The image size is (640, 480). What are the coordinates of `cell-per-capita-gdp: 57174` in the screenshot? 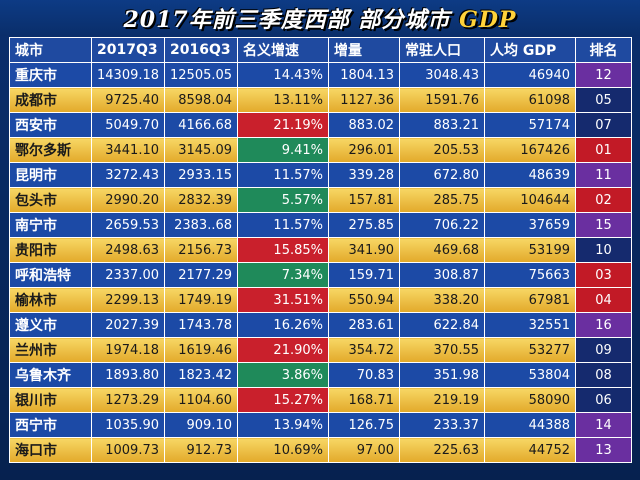 It's located at (530, 125).